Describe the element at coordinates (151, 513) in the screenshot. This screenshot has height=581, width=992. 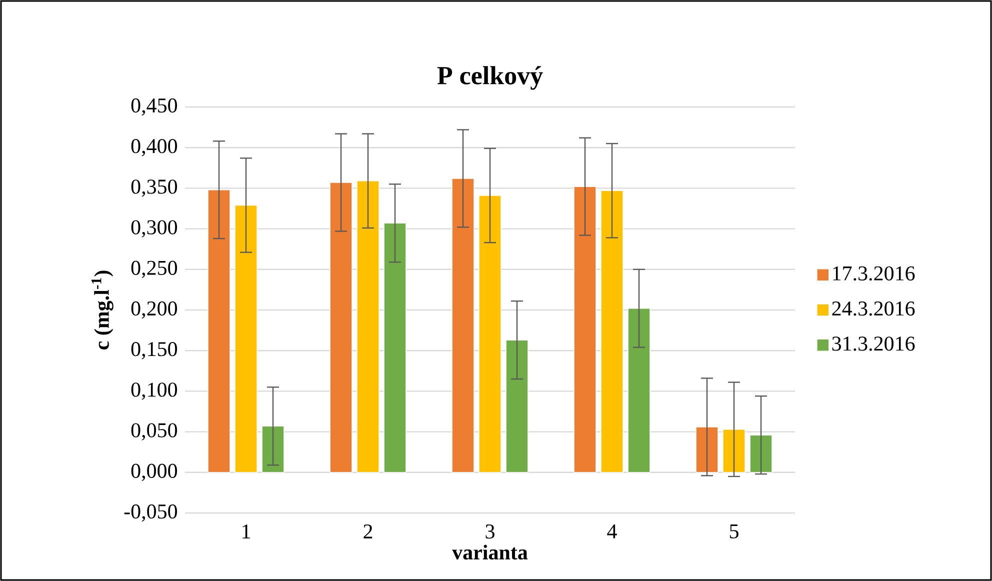
I see `y-tick-label: -0,050` at that location.